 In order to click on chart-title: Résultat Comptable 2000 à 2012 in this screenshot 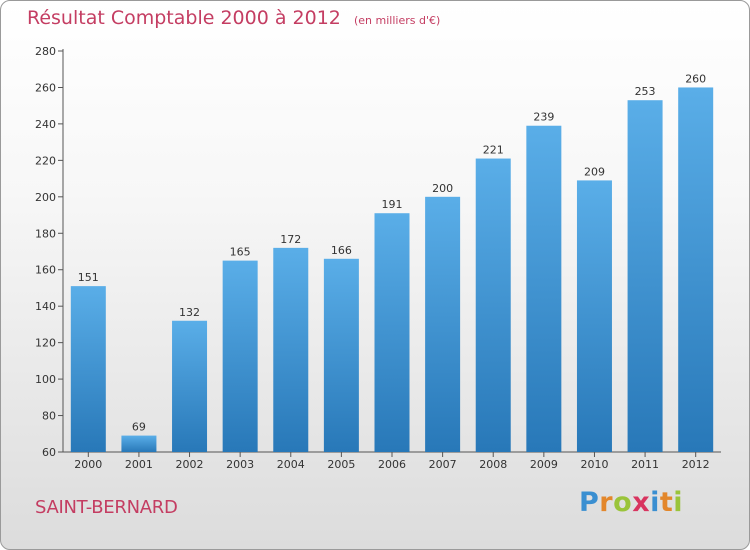, I will do `click(184, 18)`.